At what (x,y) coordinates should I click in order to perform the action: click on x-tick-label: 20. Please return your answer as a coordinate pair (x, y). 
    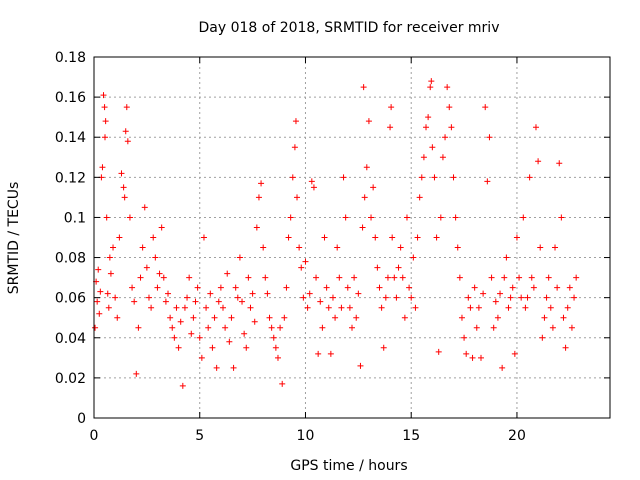
    Looking at the image, I should click on (517, 436).